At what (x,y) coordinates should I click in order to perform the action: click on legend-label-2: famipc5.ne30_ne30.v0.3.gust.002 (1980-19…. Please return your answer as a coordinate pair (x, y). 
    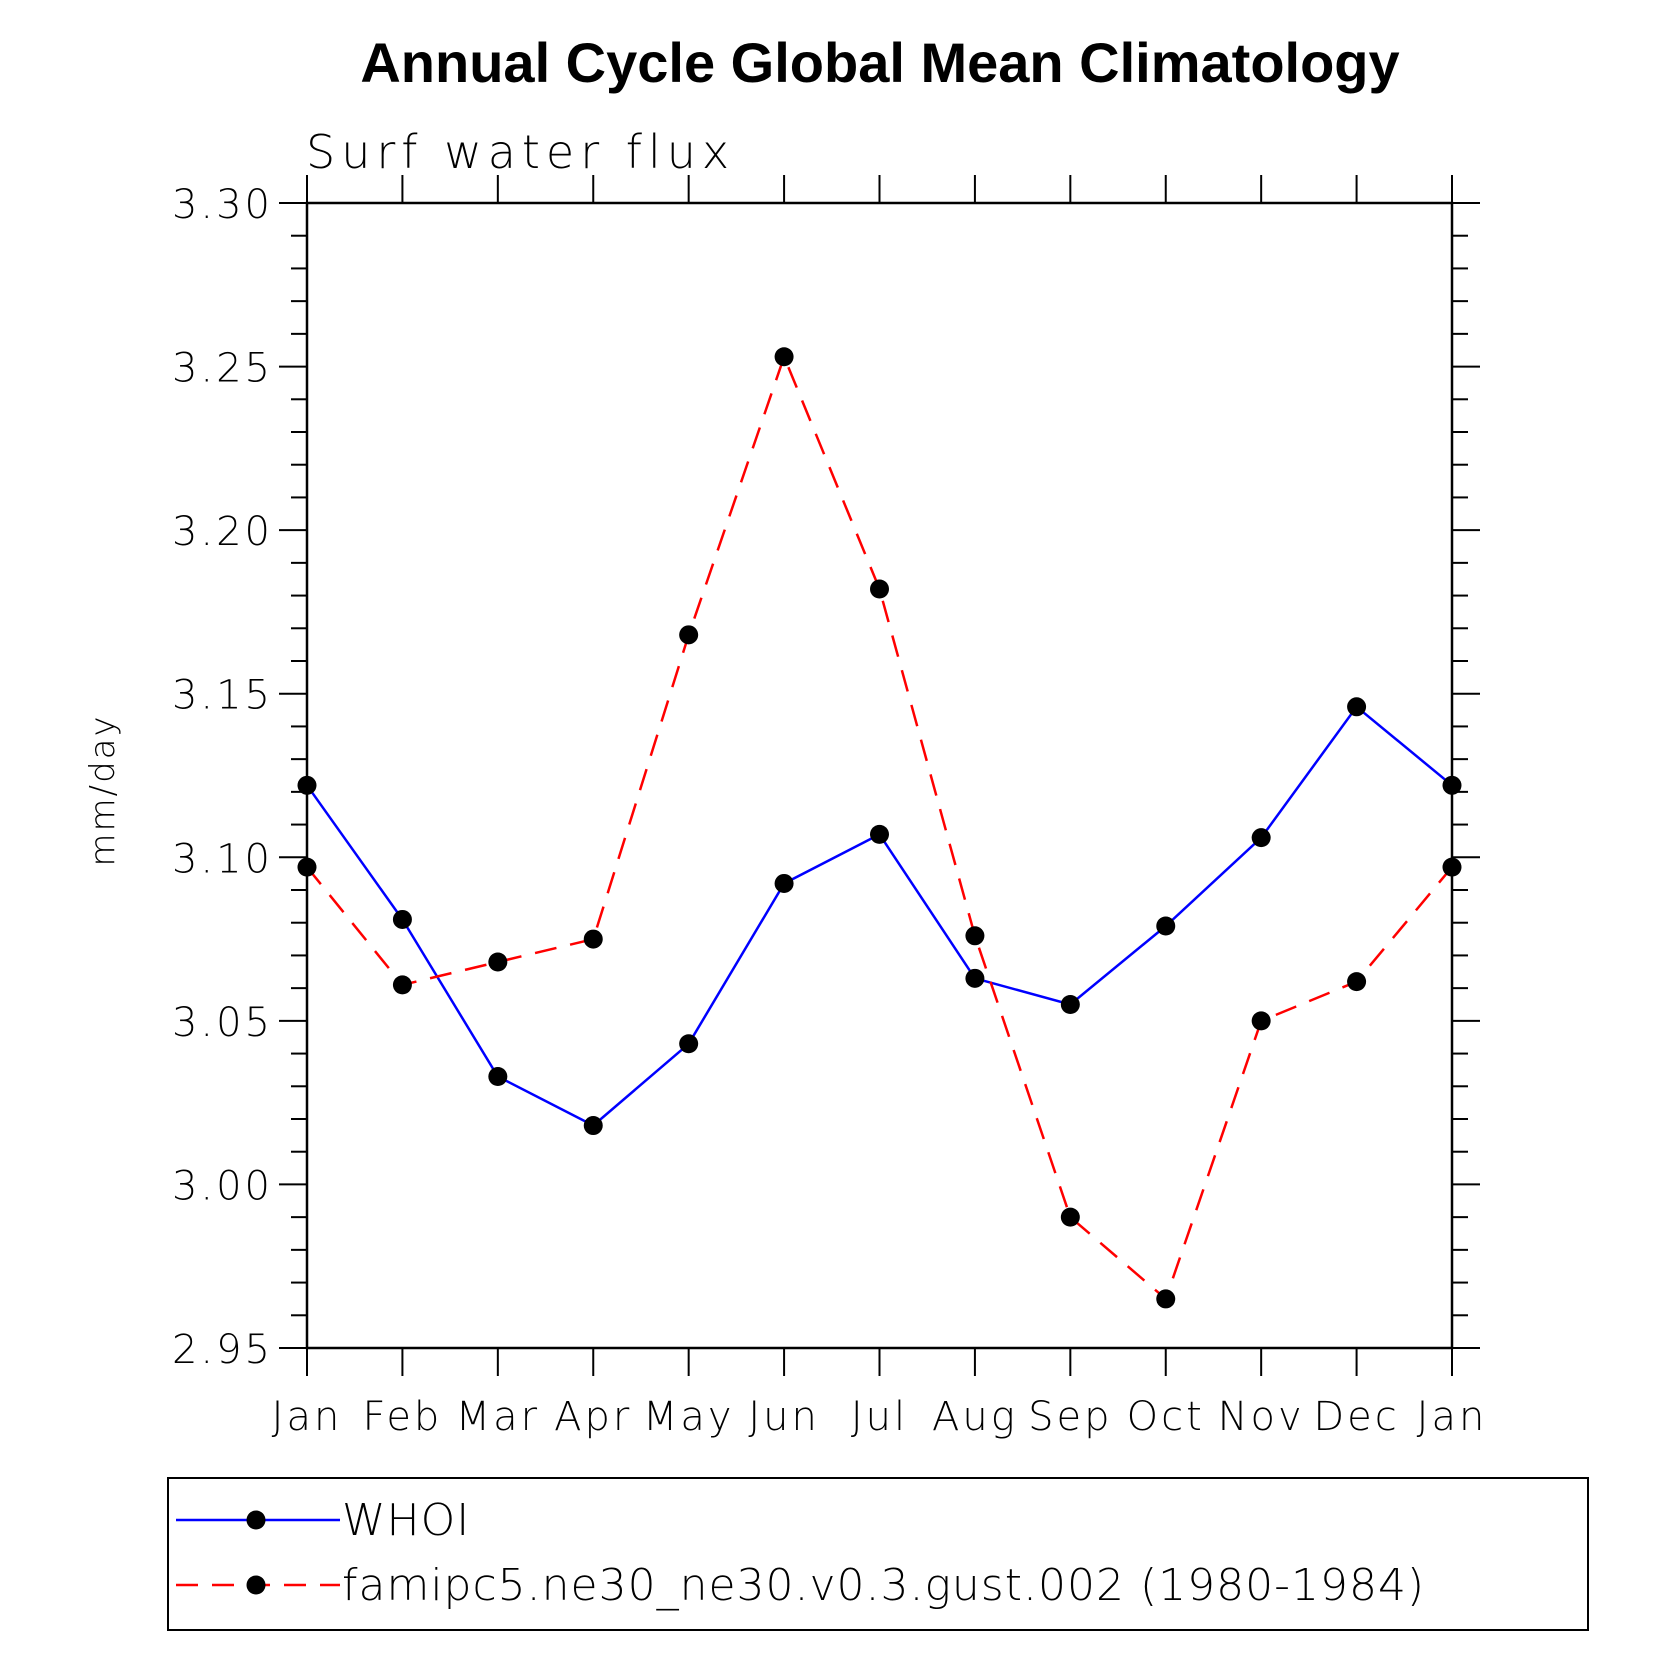
    Looking at the image, I should click on (883, 1585).